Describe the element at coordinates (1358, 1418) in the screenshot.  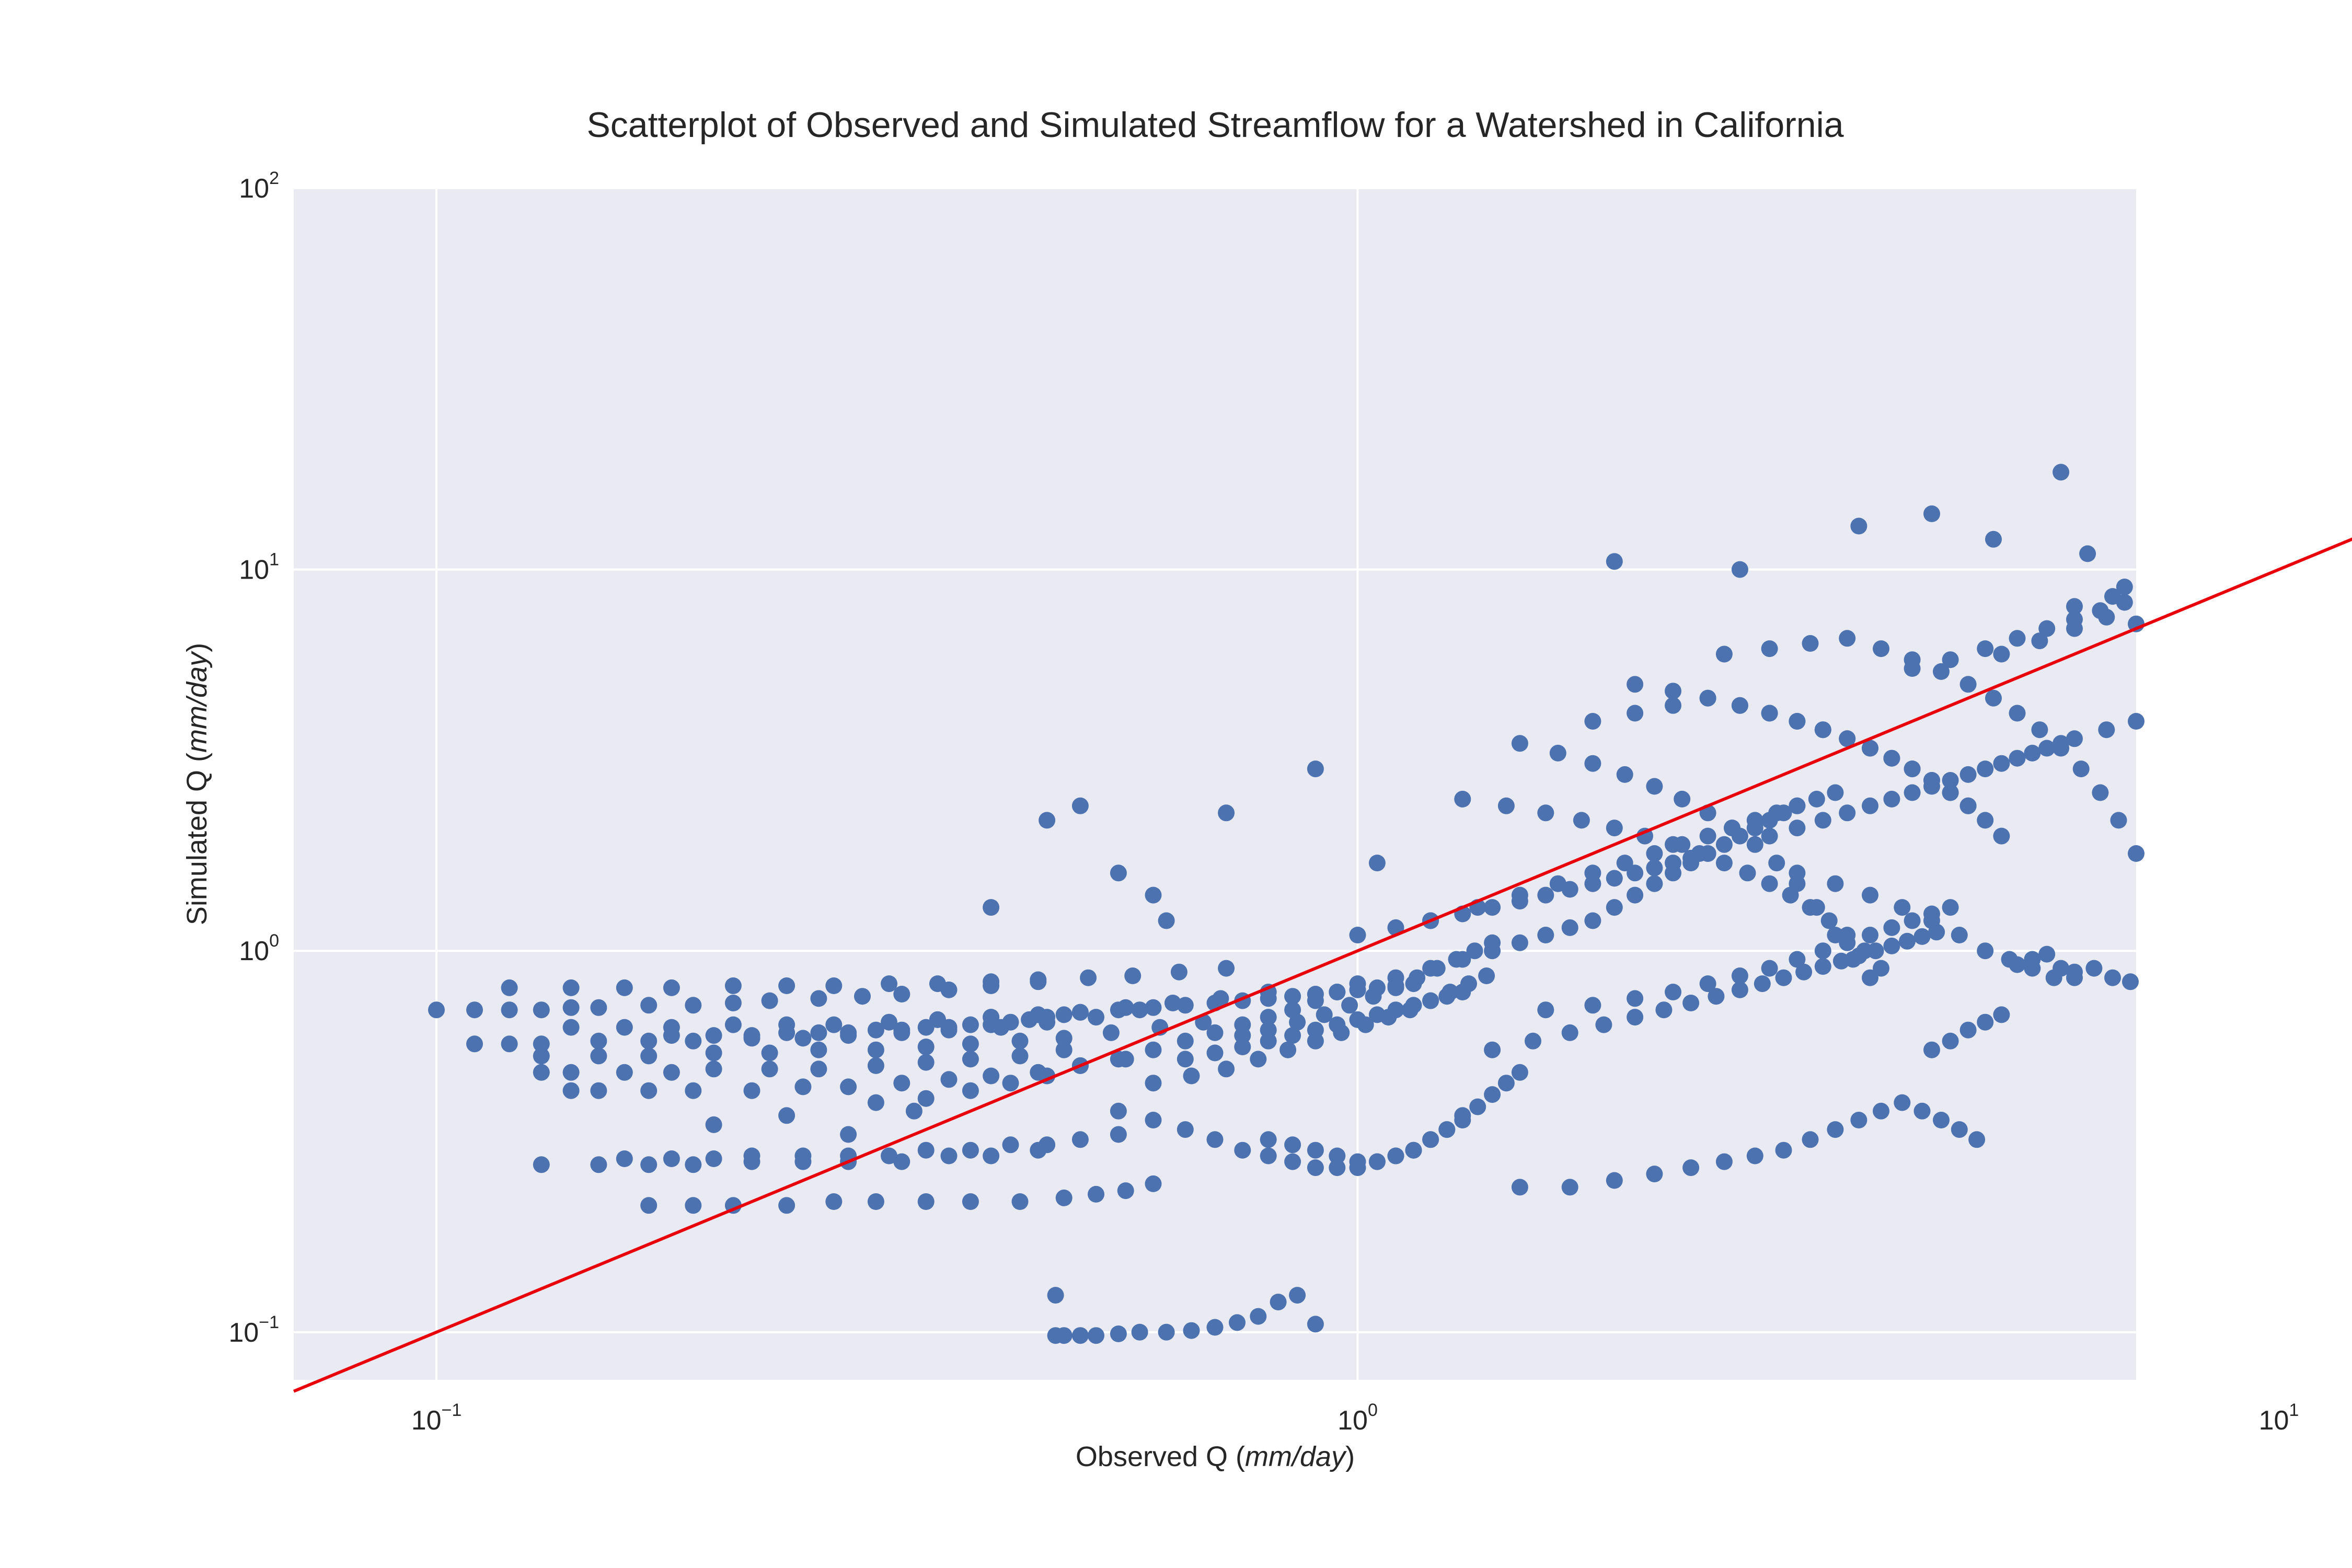
I see `x-tick-label-1: 100` at that location.